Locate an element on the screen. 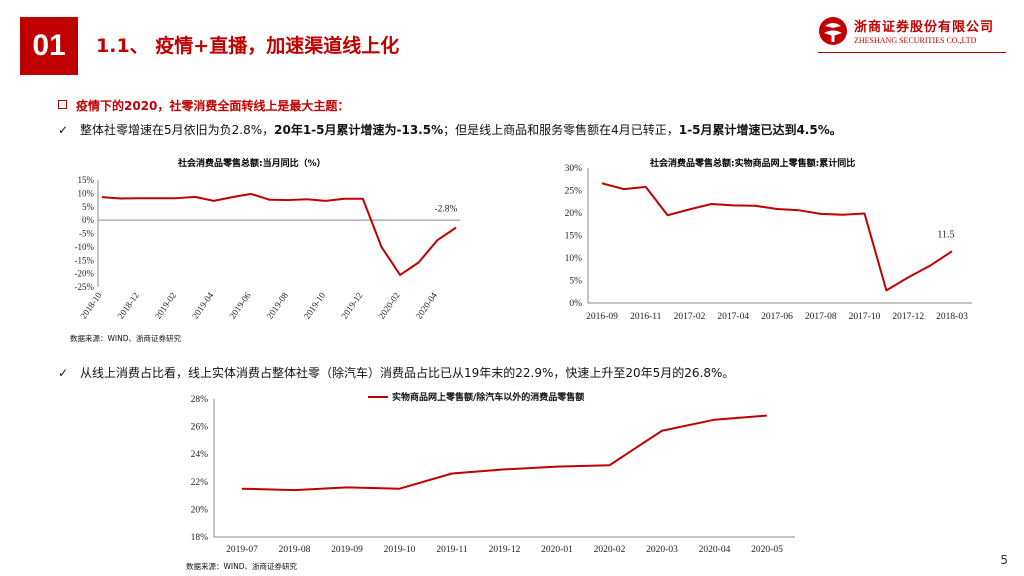 The width and height of the screenshot is (1024, 576). chart2-x-tick-label: 2017-02 is located at coordinates (690, 317).